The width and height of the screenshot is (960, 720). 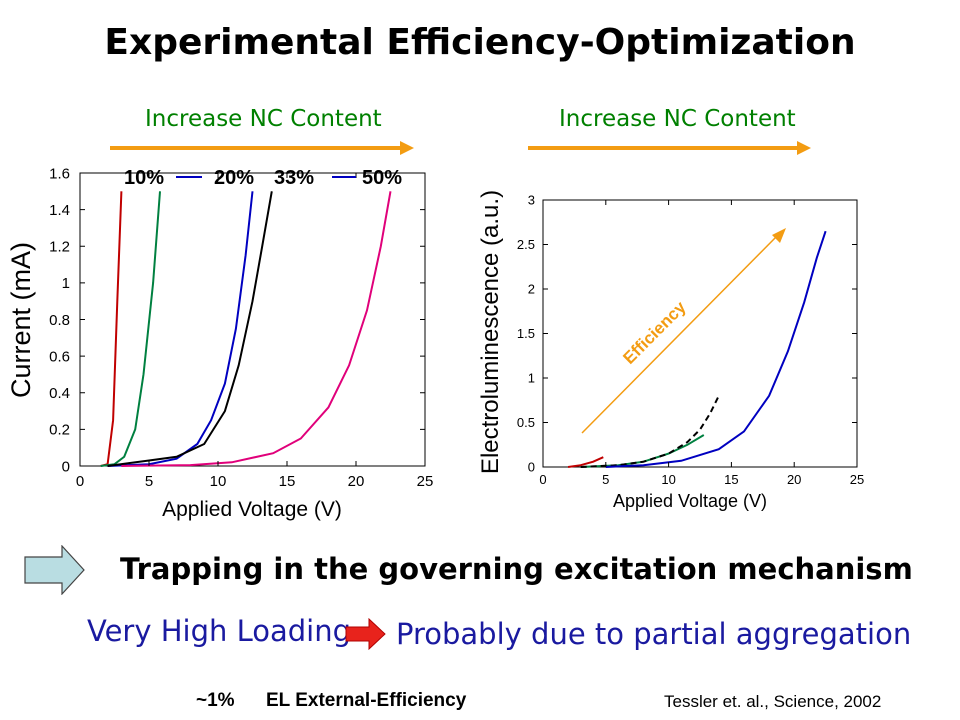 What do you see at coordinates (490, 332) in the screenshot?
I see `right-ylabel: Electroluminescence (a.u.)` at bounding box center [490, 332].